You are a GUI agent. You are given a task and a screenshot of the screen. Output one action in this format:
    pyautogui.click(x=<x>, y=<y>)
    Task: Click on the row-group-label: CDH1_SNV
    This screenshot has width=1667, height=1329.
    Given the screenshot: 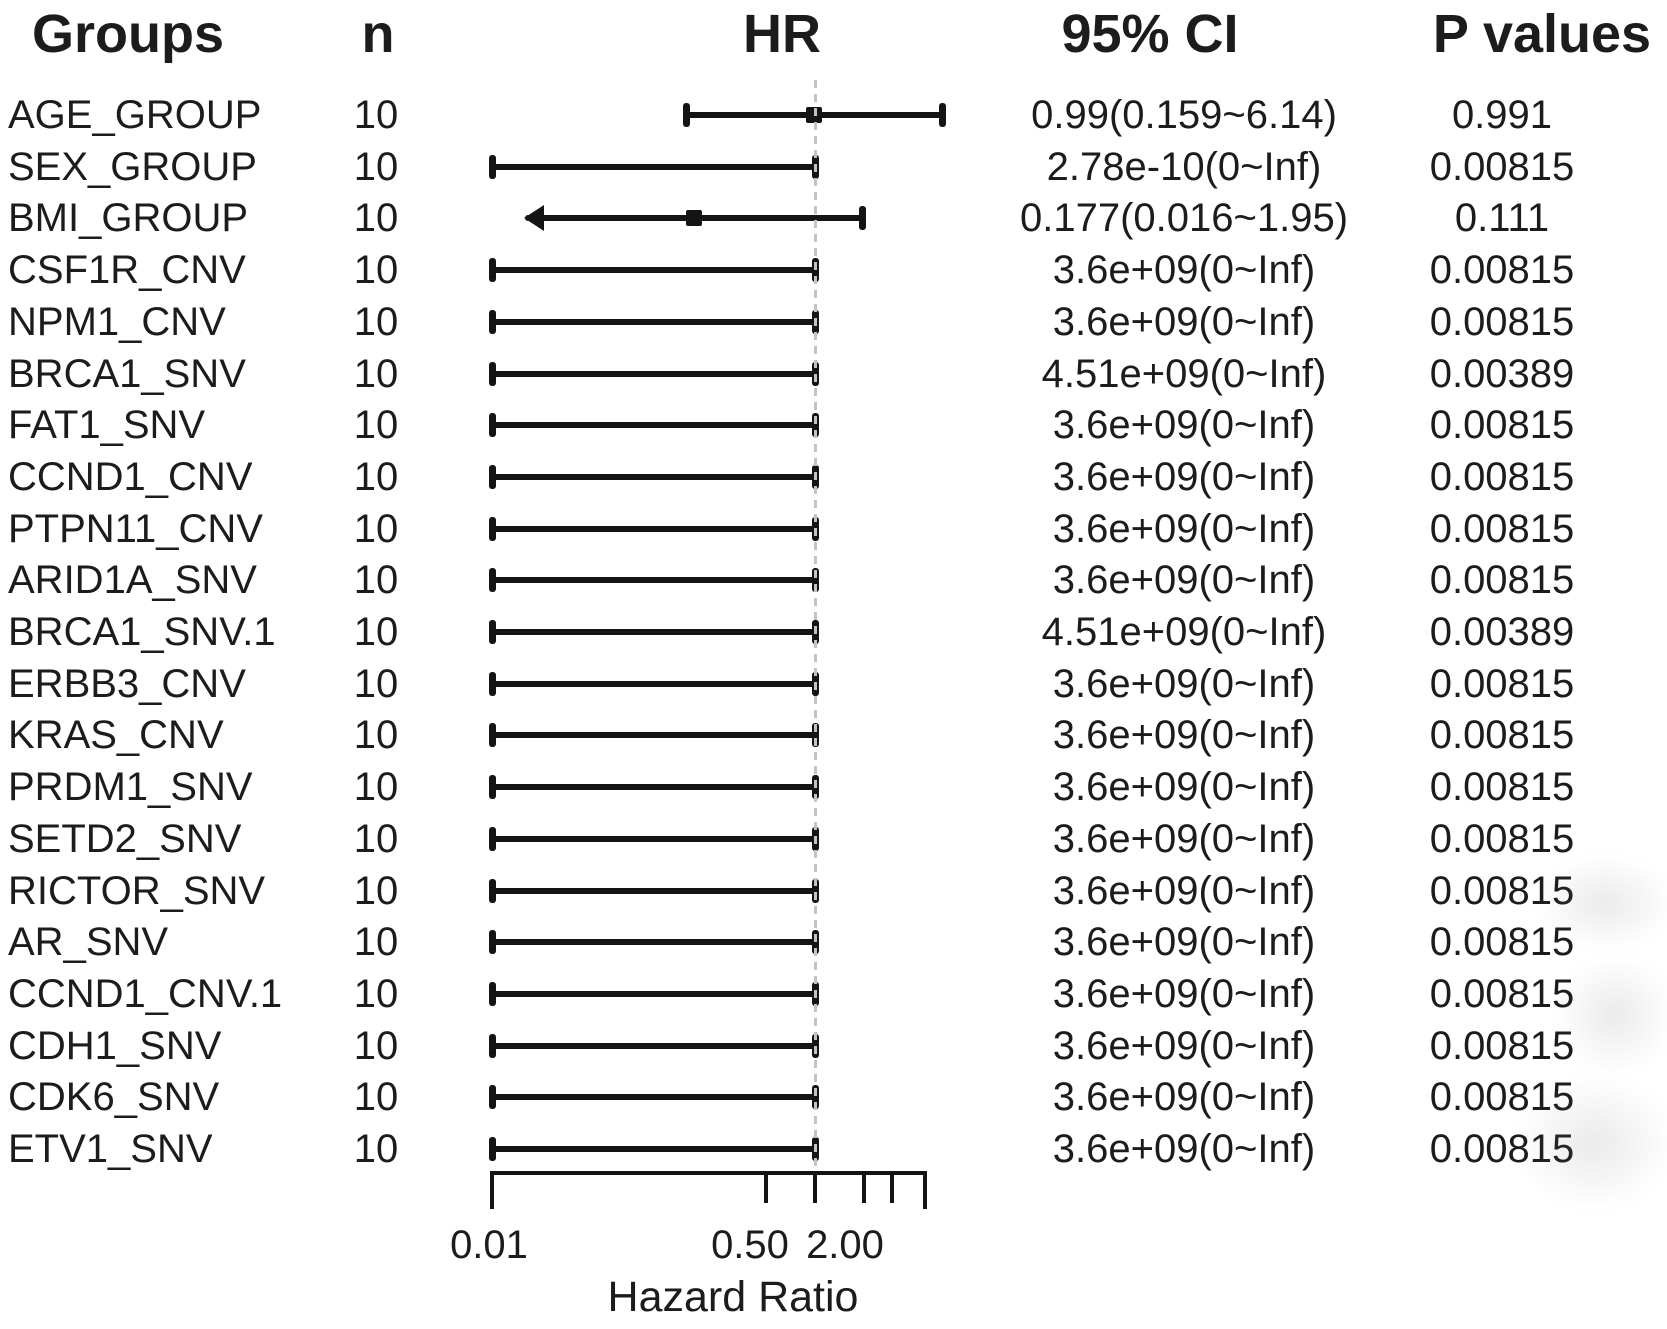 What is the action you would take?
    pyautogui.click(x=115, y=1046)
    